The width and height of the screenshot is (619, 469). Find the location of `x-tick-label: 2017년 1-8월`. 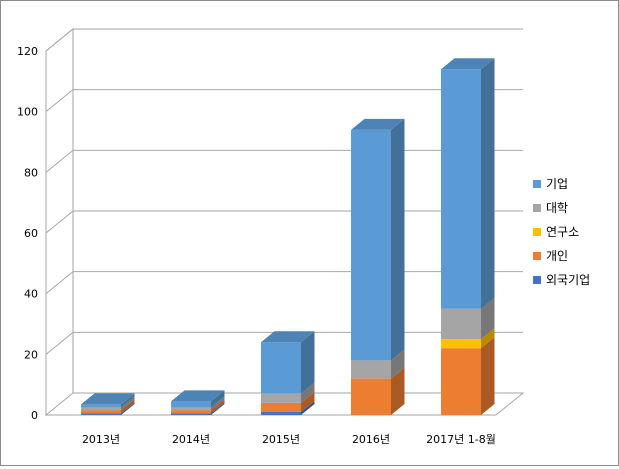

x-tick-label: 2017년 1-8월 is located at coordinates (461, 439).